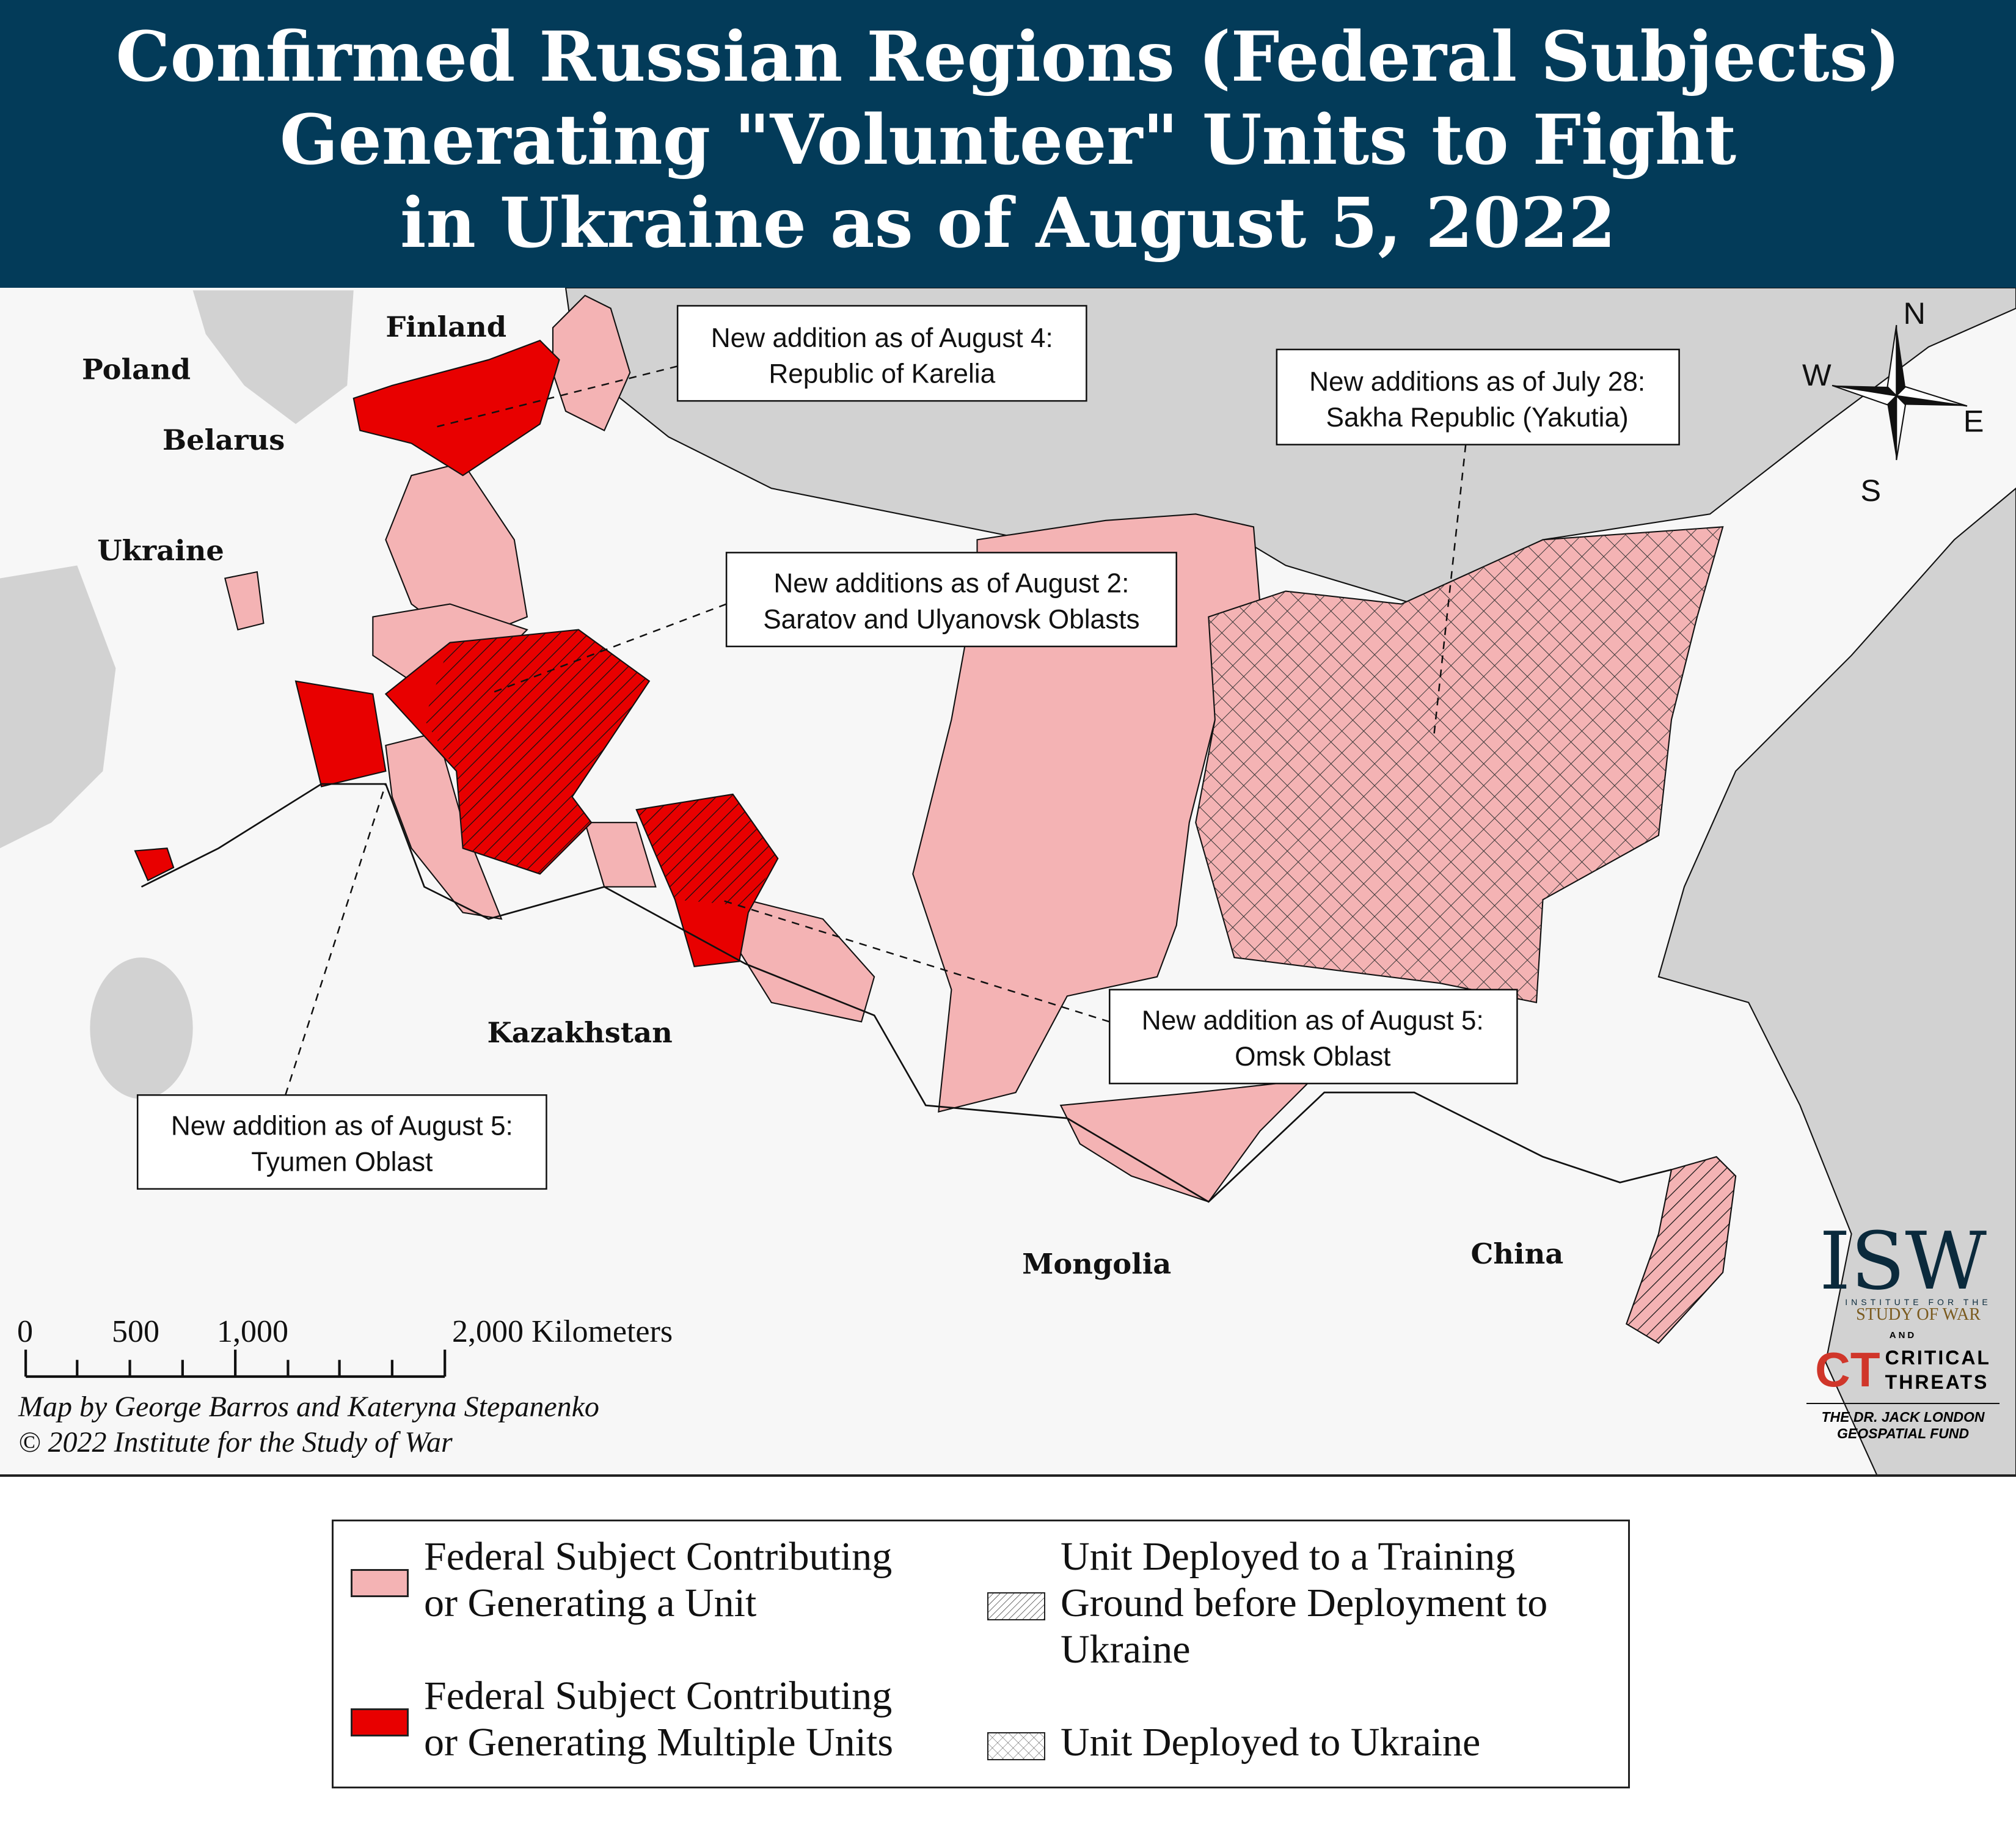  Describe the element at coordinates (562, 1331) in the screenshot. I see `scale-label-2000: 2,000 Kilometers` at that location.